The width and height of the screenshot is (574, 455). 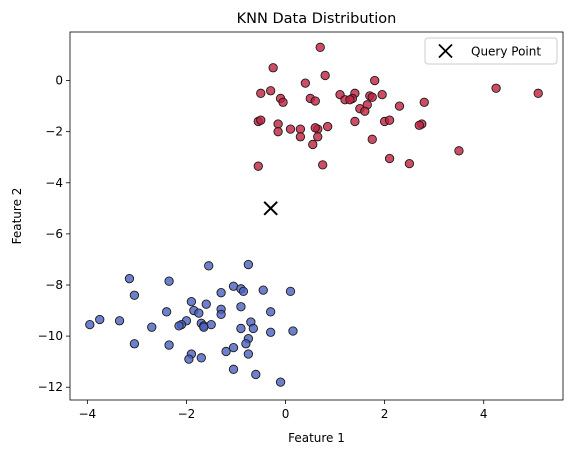 What do you see at coordinates (385, 414) in the screenshot?
I see `x-tick-label: 2` at bounding box center [385, 414].